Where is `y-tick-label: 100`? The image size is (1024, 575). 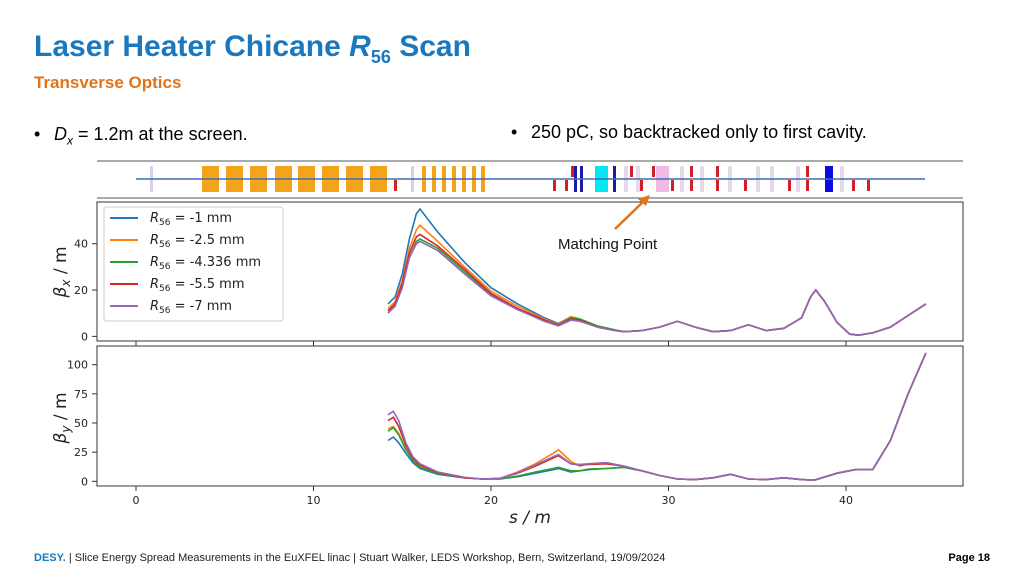 y-tick-label: 100 is located at coordinates (77, 365).